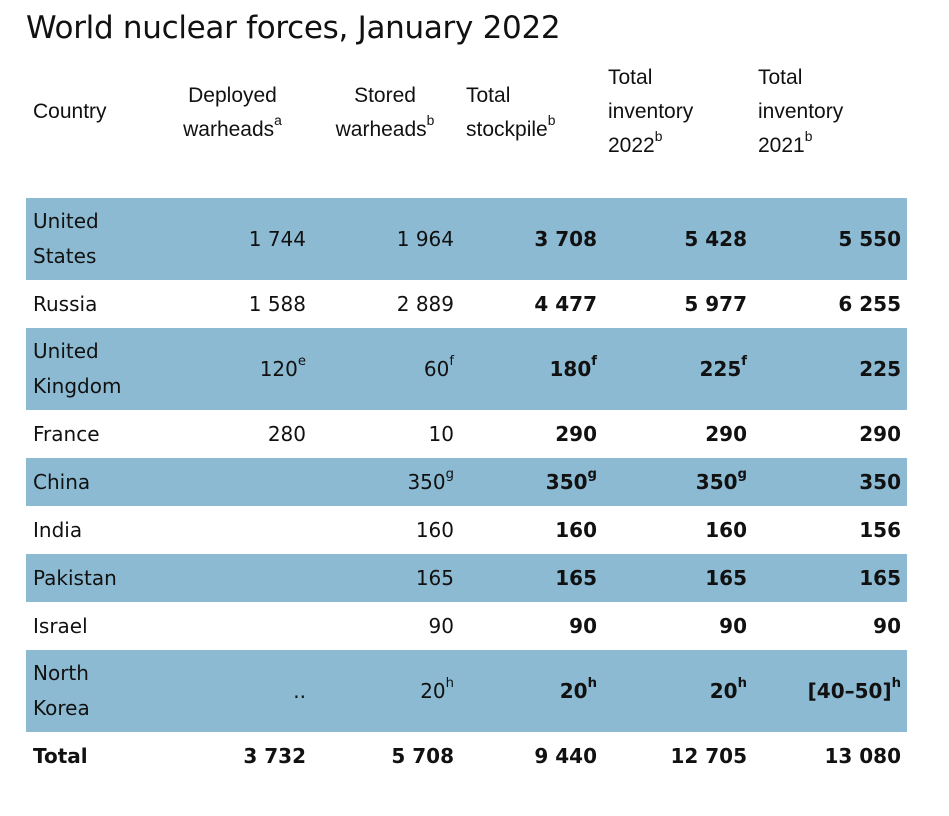 The image size is (949, 816). Describe the element at coordinates (441, 434) in the screenshot. I see `stored-cell: 10` at that location.